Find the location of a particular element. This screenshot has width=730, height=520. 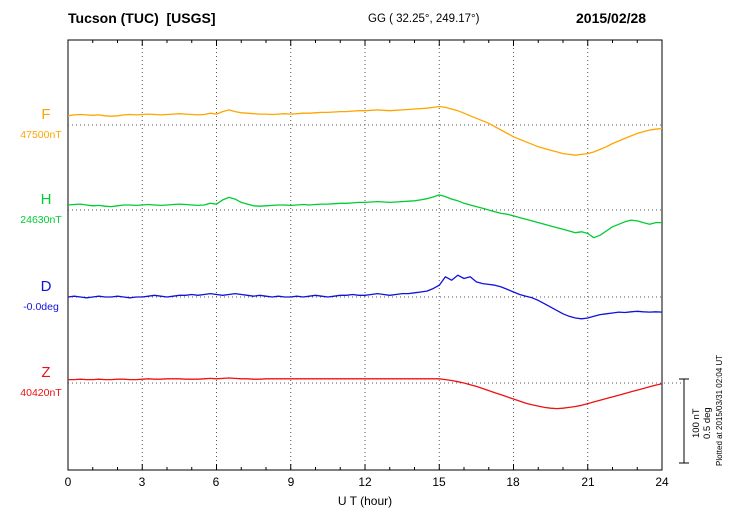

x-tick-21: 21 is located at coordinates (588, 482).